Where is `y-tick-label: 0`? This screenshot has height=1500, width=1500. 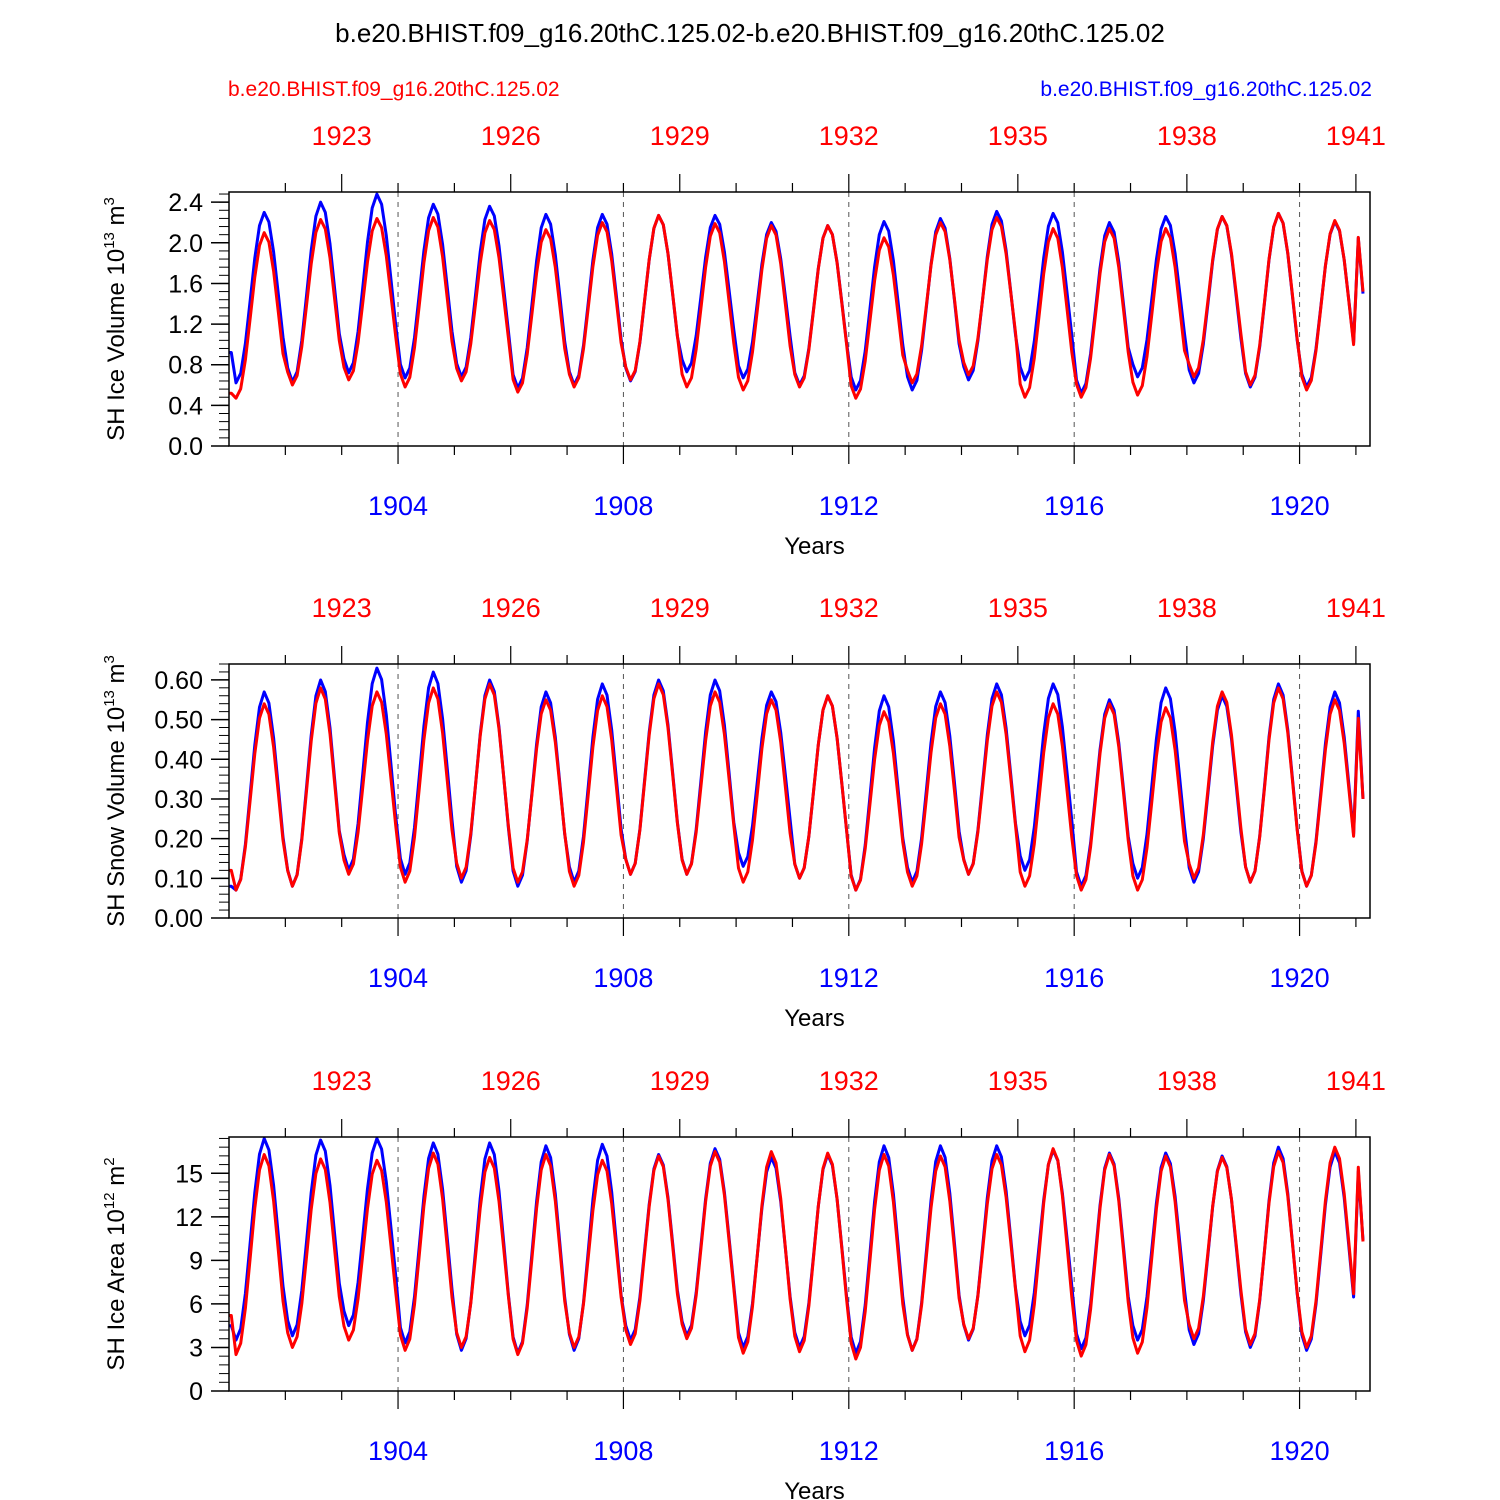 y-tick-label: 0 is located at coordinates (196, 1392).